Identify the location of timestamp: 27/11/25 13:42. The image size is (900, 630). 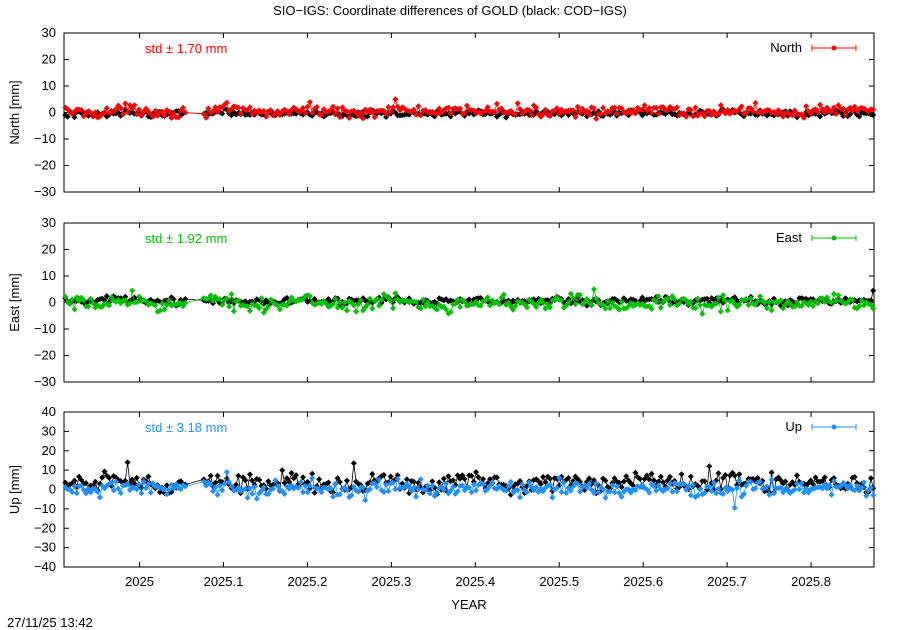
(50, 622).